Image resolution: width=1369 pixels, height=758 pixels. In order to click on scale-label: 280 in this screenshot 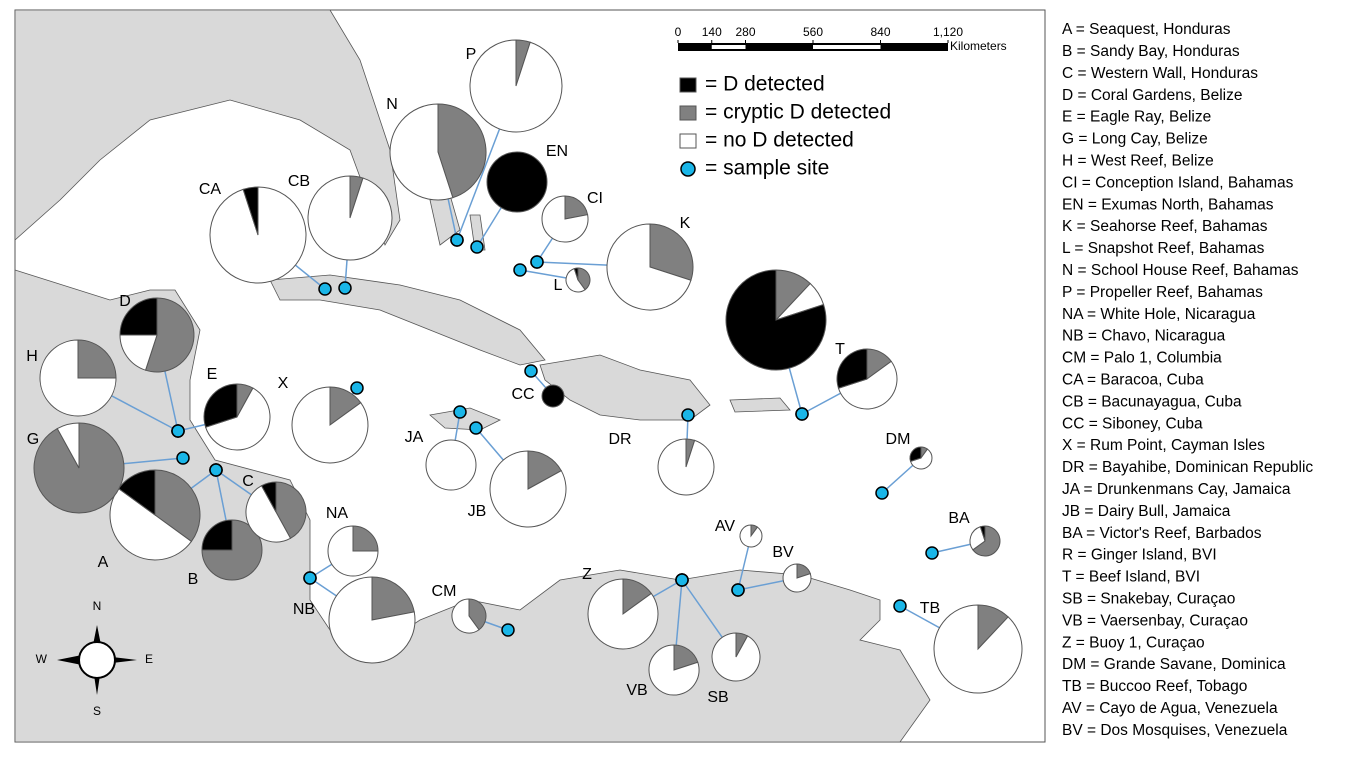, I will do `click(745, 32)`.